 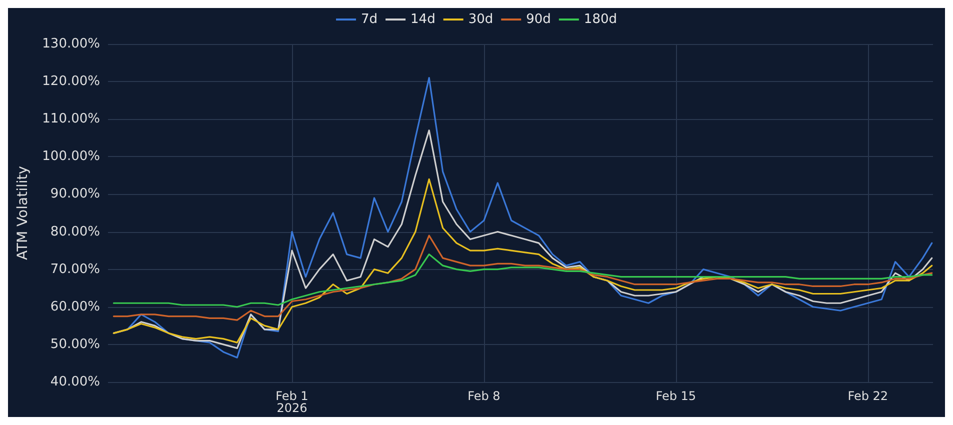 What do you see at coordinates (71, 119) in the screenshot?
I see `y-tick-label: 110.00%` at bounding box center [71, 119].